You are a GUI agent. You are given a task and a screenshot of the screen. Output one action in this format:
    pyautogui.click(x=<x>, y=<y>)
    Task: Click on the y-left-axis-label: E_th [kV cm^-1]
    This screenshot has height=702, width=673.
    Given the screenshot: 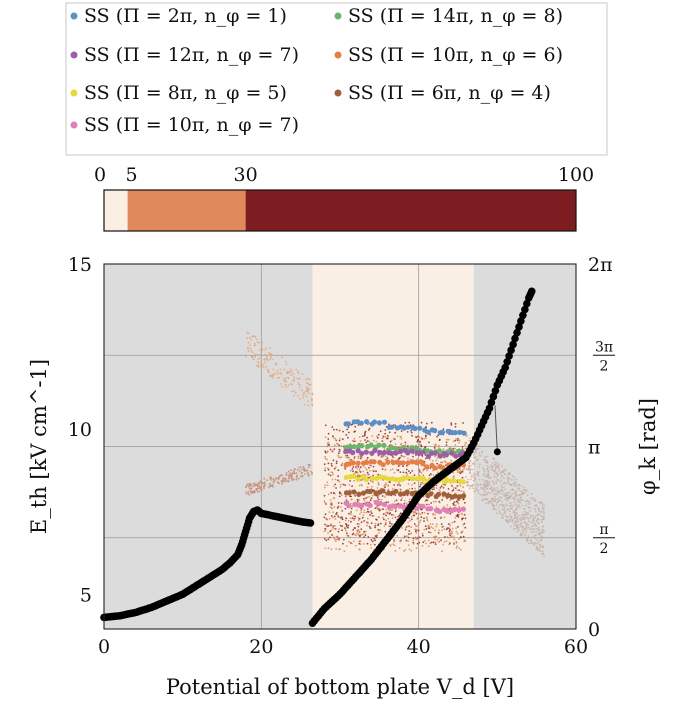 What is the action you would take?
    pyautogui.click(x=39, y=446)
    